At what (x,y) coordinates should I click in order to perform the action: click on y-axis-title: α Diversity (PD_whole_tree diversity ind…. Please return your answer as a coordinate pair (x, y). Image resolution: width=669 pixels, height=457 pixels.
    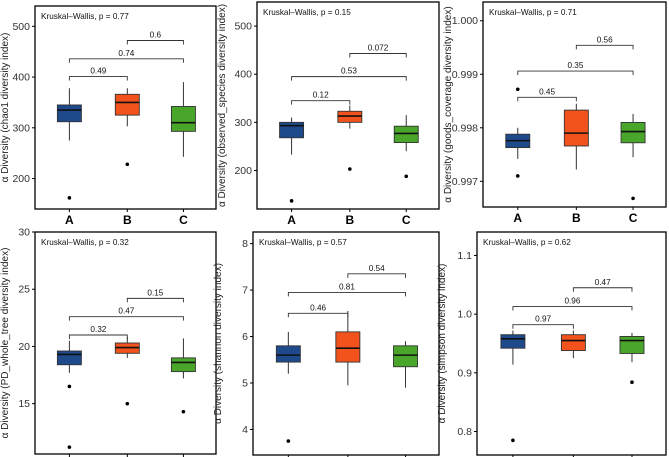
    Looking at the image, I should click on (5, 343).